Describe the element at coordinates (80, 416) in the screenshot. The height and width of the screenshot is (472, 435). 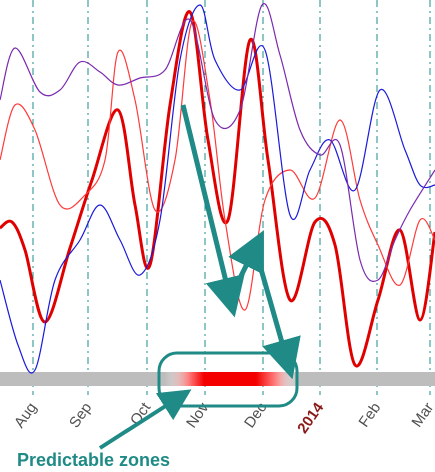
I see `x-tick-label: Sep` at that location.